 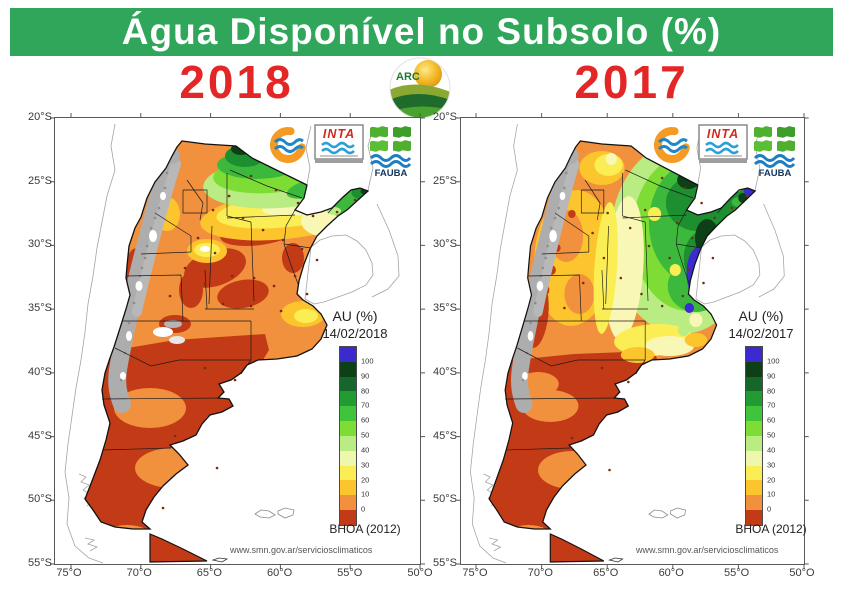 I want to click on color-scale-tick-label: 20, so click(x=365, y=479).